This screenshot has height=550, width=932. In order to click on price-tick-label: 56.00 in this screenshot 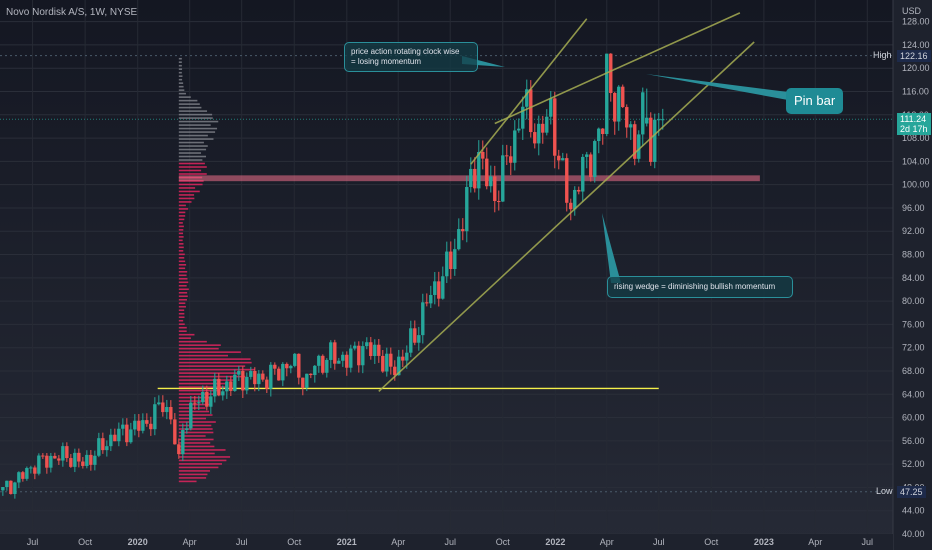, I will do `click(913, 441)`.